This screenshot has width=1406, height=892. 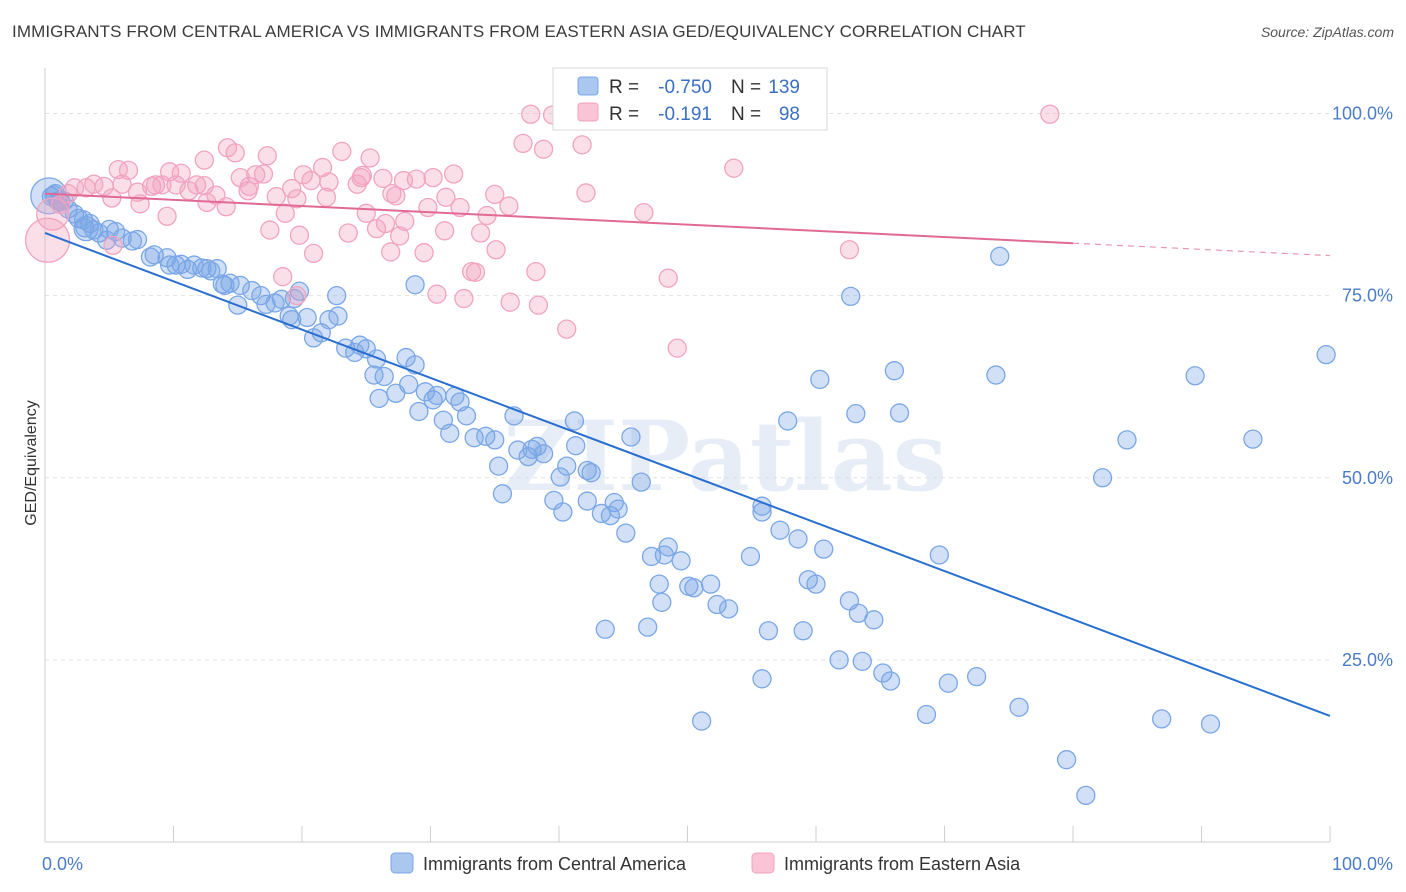 I want to click on stats-n-label-2: N =, so click(x=746, y=114).